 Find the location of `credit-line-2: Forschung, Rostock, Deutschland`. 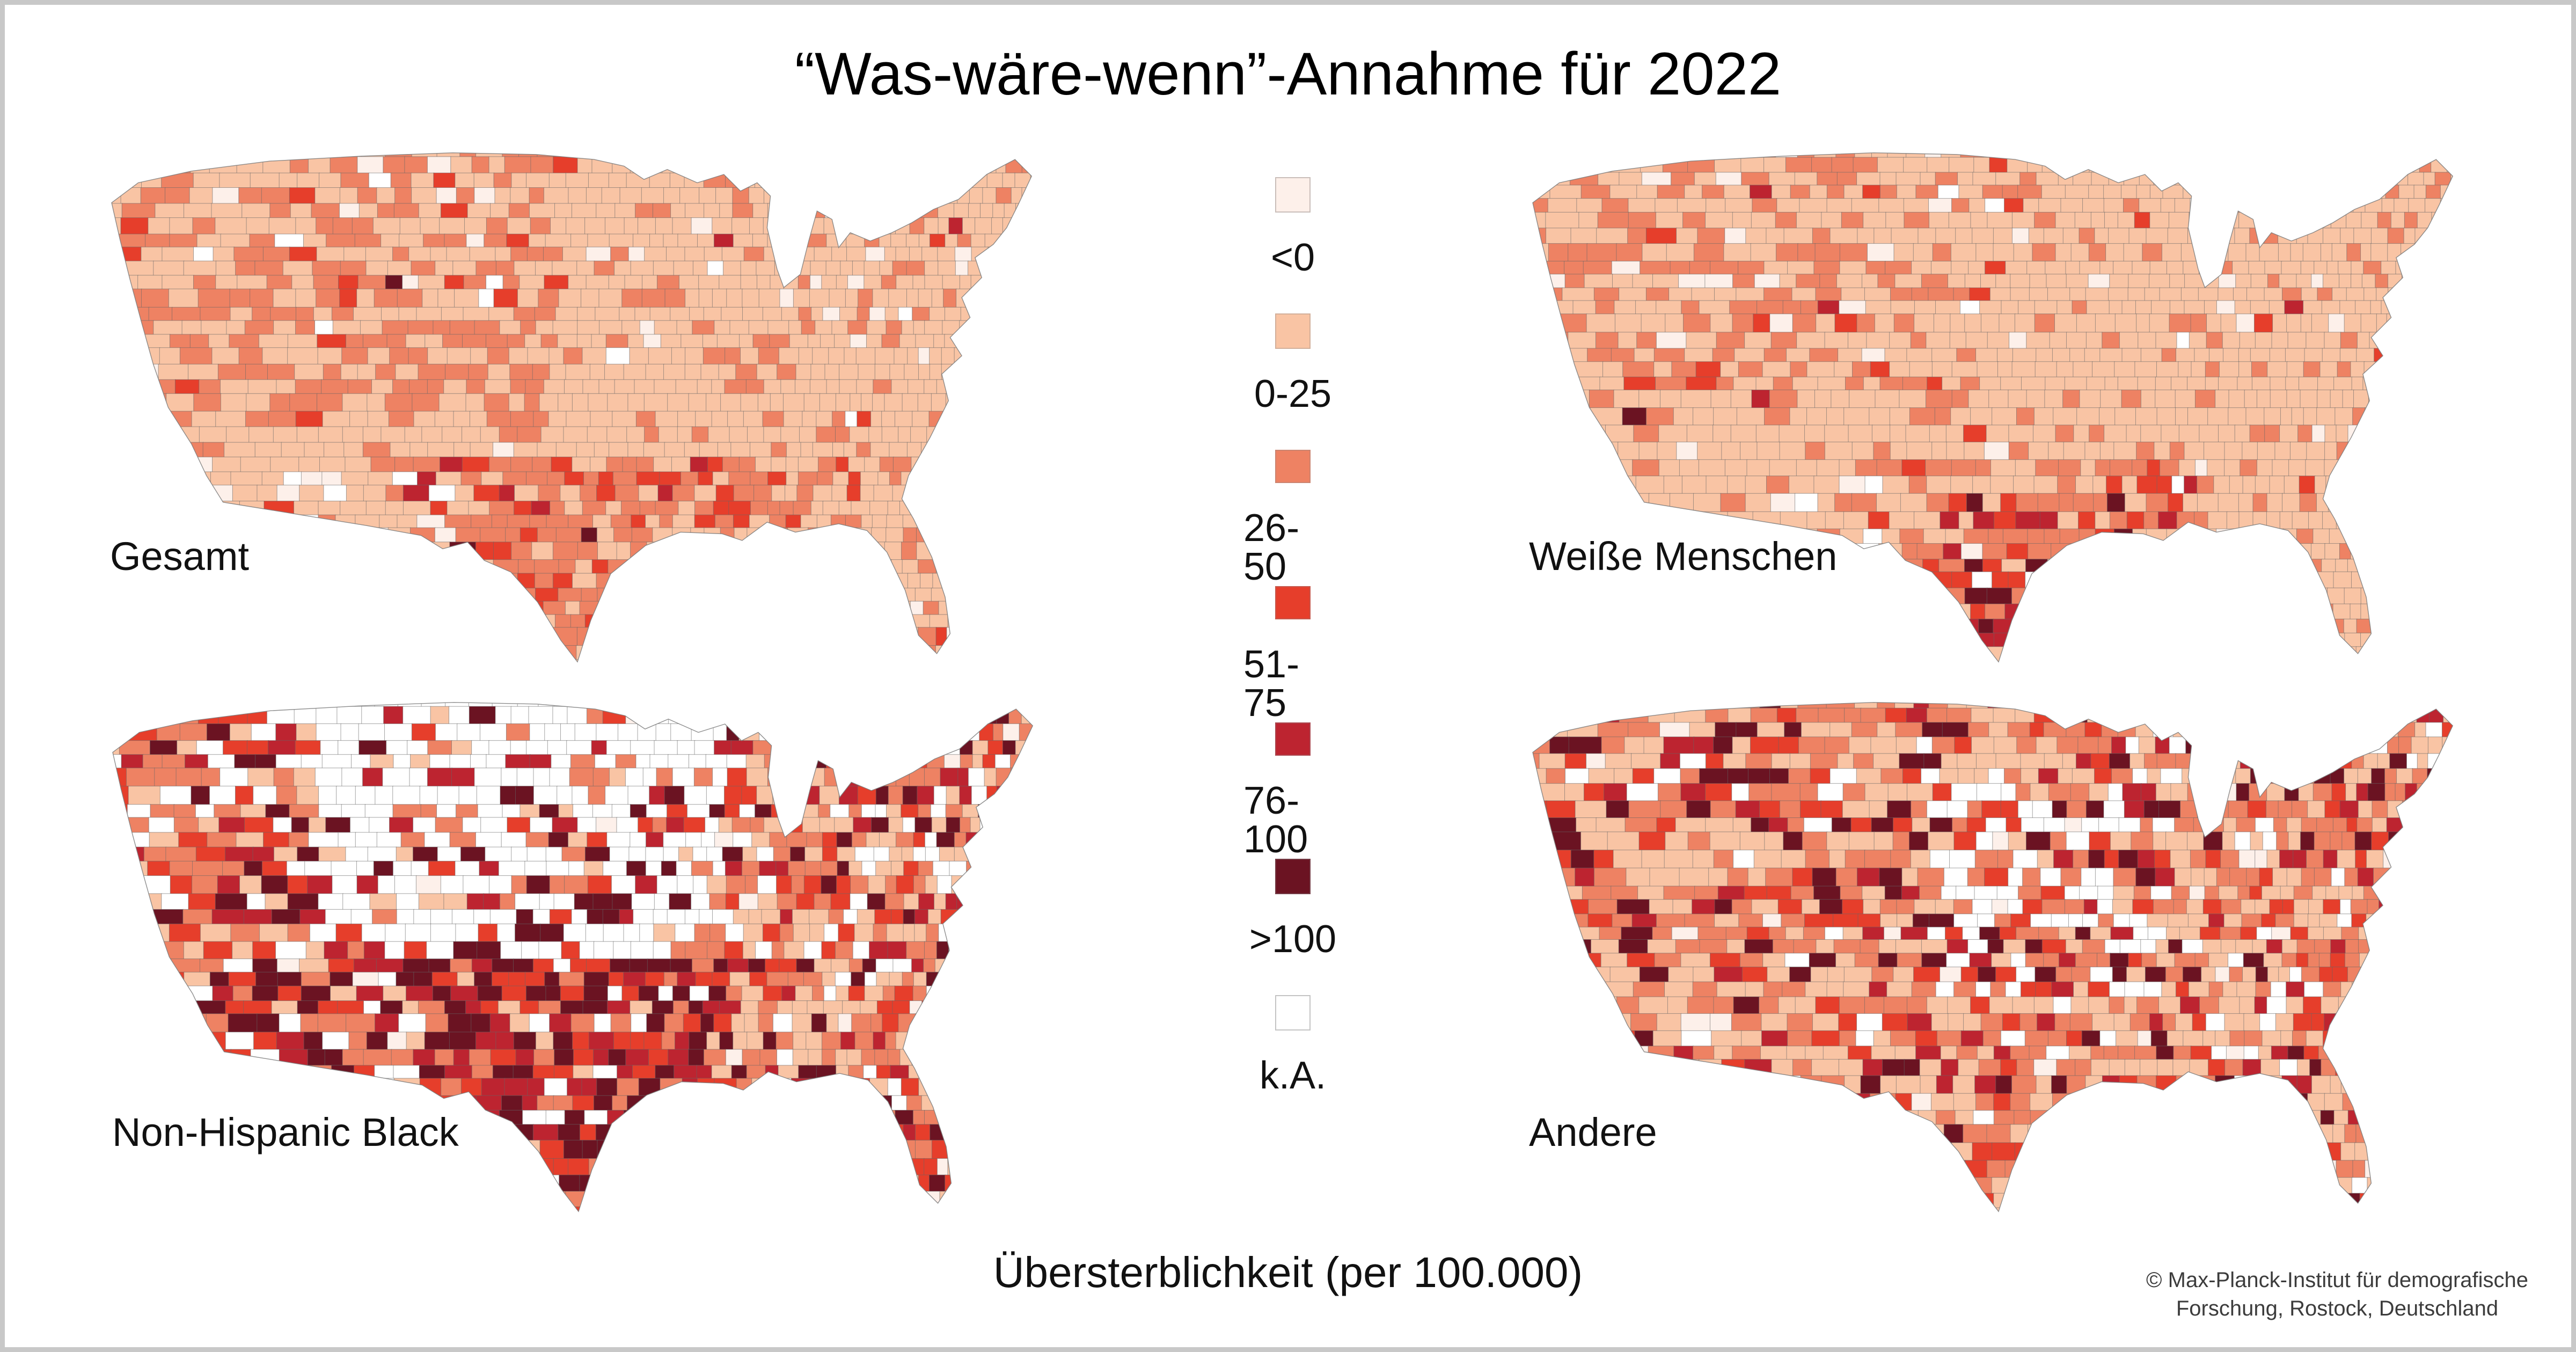

credit-line-2: Forschung, Rostock, Deutschland is located at coordinates (2337, 1308).